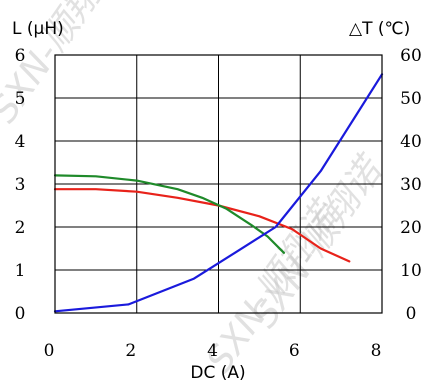  Describe the element at coordinates (379, 29) in the screenshot. I see `right-axis-title: △T (℃)` at that location.